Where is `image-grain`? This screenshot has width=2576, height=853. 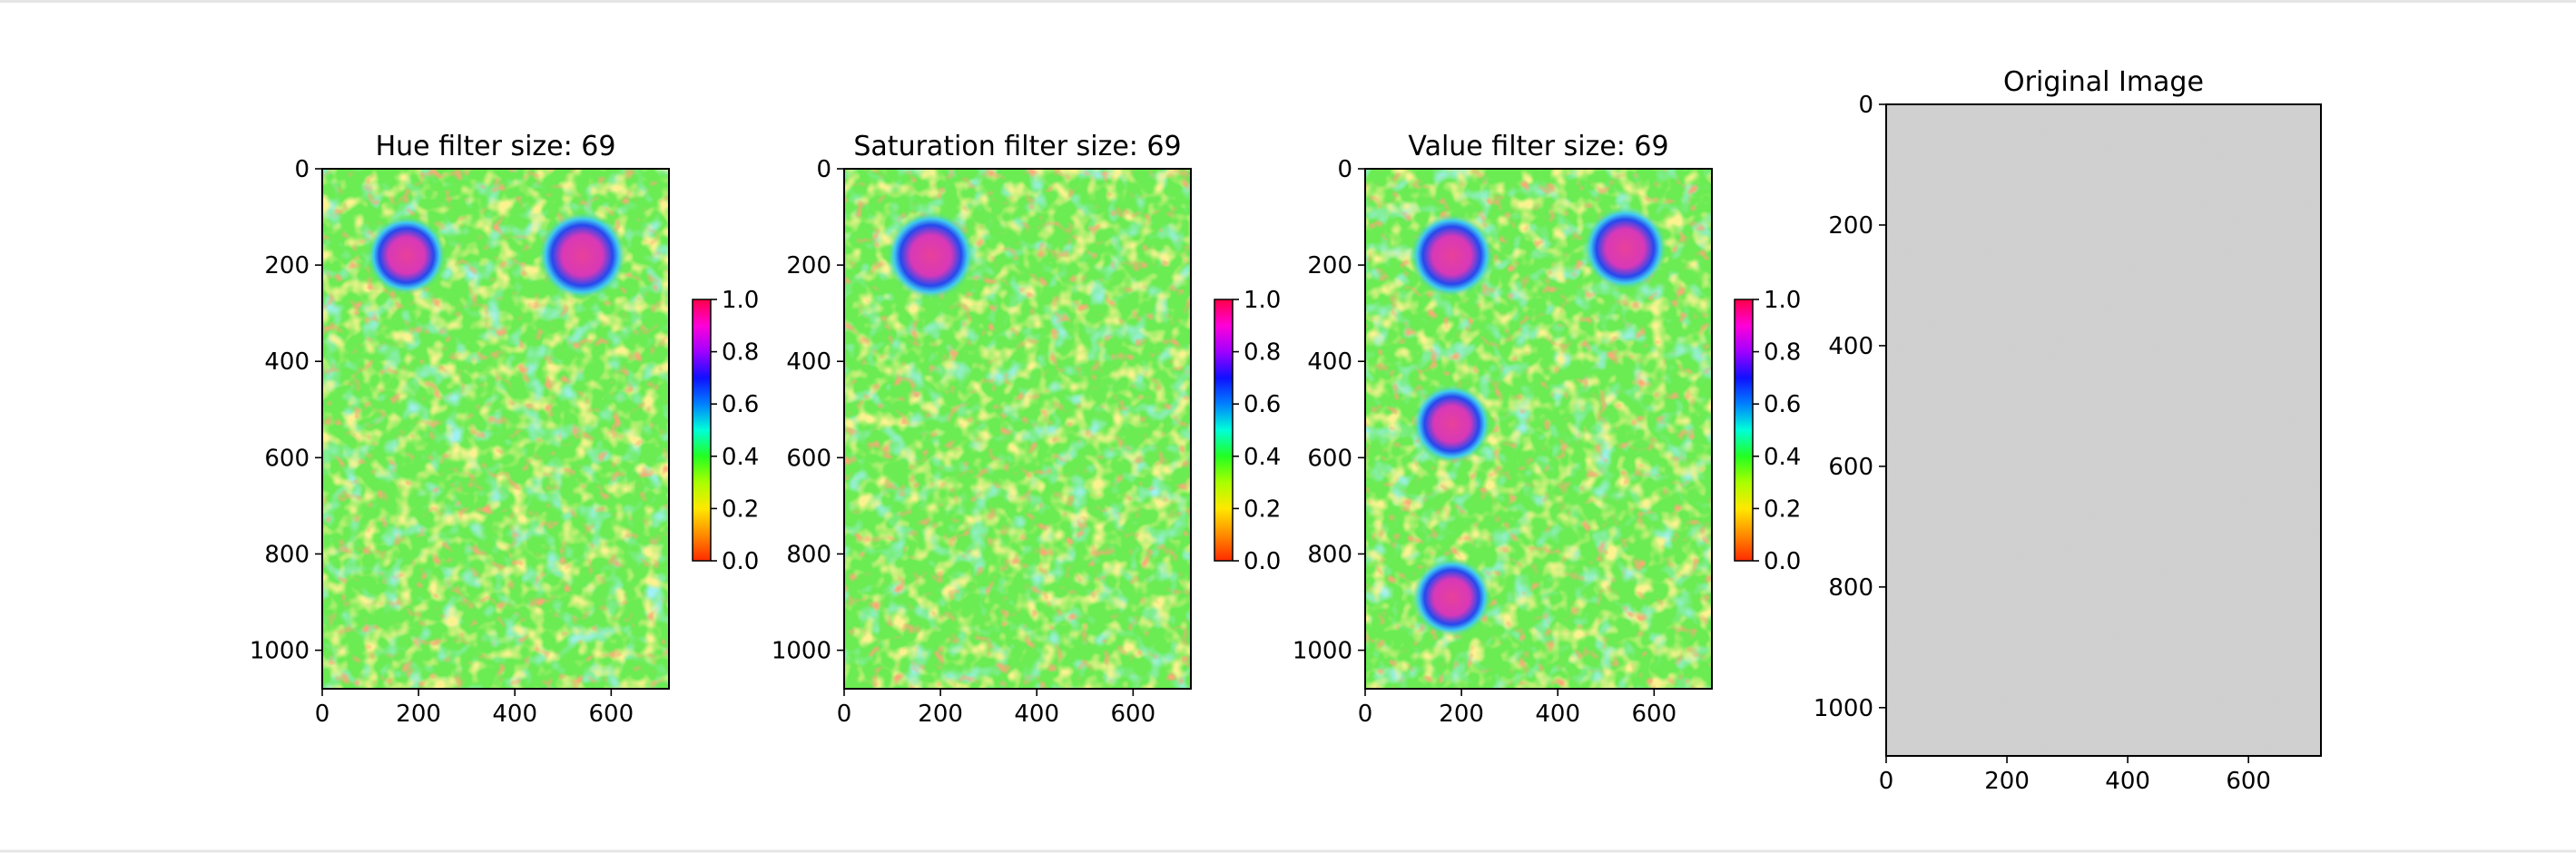 image-grain is located at coordinates (2103, 430).